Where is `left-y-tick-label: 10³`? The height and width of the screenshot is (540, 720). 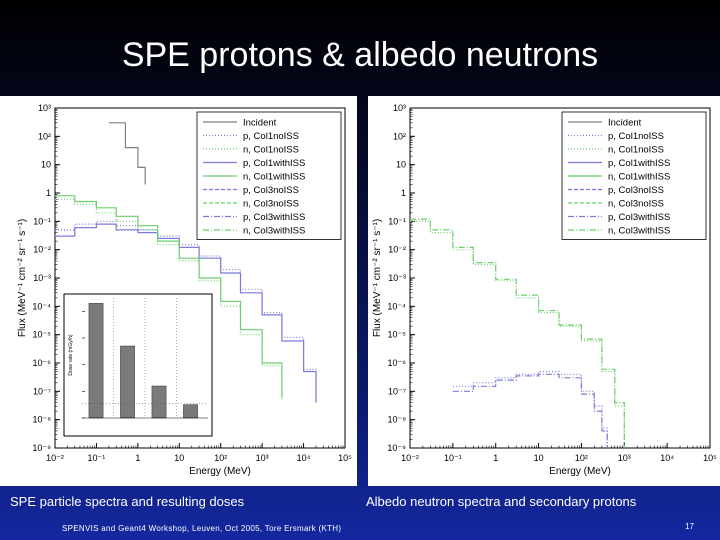
left-y-tick-label: 10³ is located at coordinates (44, 108).